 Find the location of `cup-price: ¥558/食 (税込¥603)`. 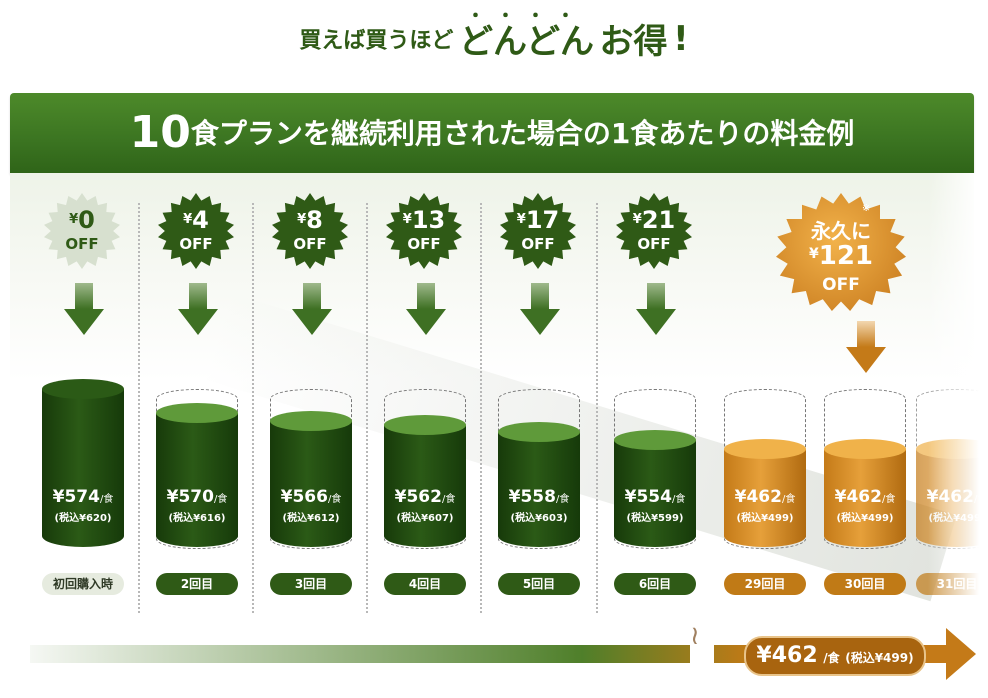

cup-price: ¥558/食 (税込¥603) is located at coordinates (539, 505).